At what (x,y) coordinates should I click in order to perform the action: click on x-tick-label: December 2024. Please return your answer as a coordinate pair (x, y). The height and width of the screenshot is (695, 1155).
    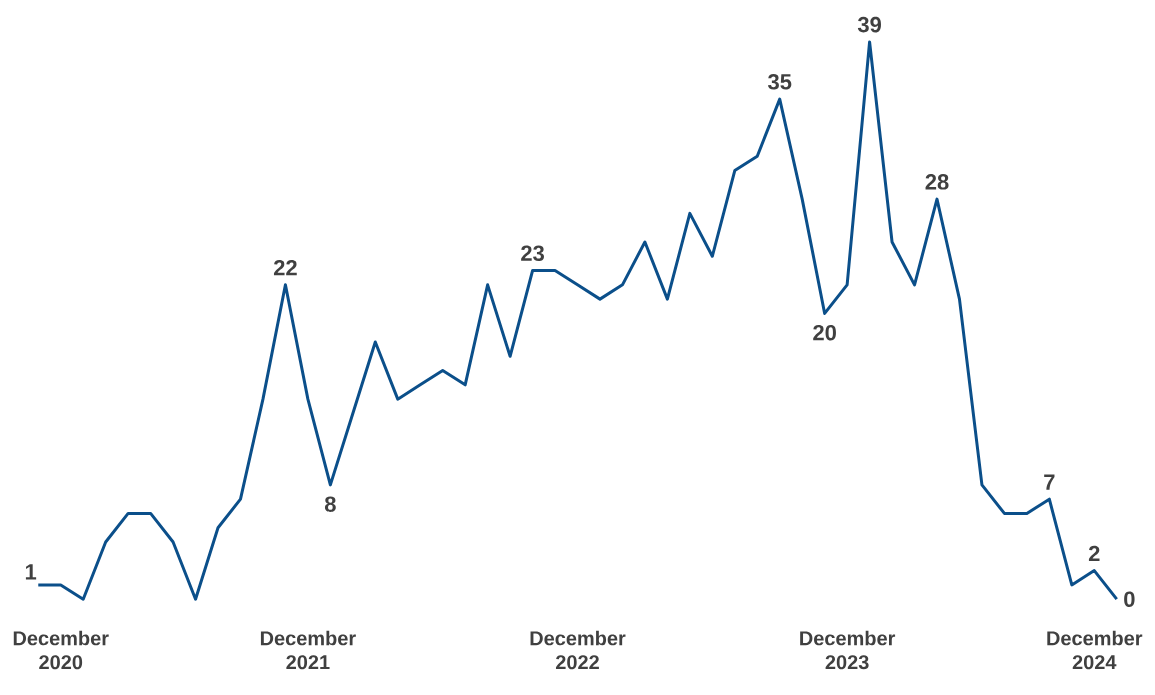
    Looking at the image, I should click on (1095, 650).